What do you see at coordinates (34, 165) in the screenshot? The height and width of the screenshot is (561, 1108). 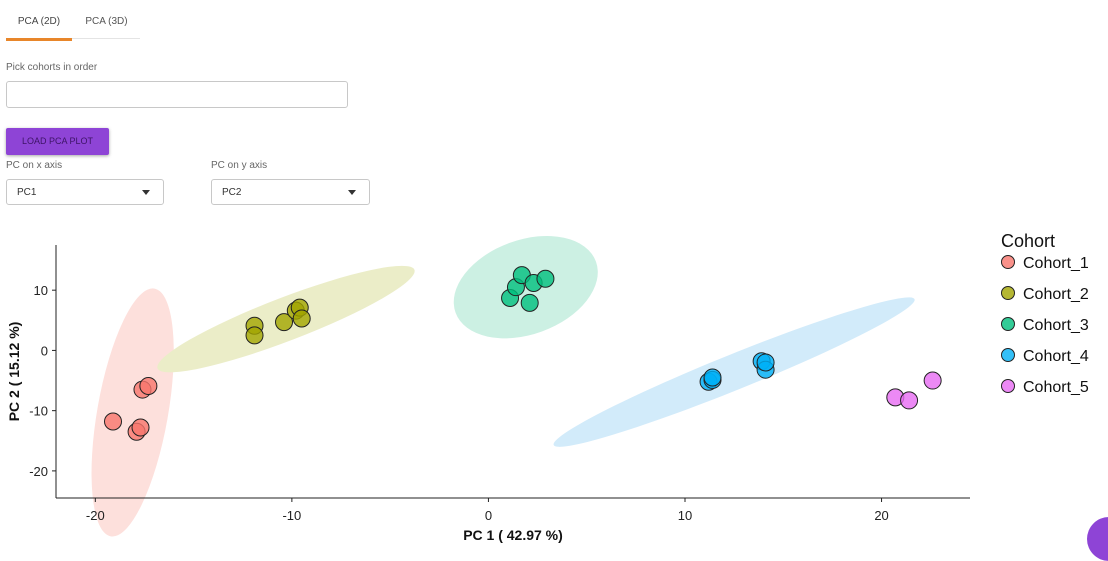 I see `x-axis-select-label: PC on x axis` at bounding box center [34, 165].